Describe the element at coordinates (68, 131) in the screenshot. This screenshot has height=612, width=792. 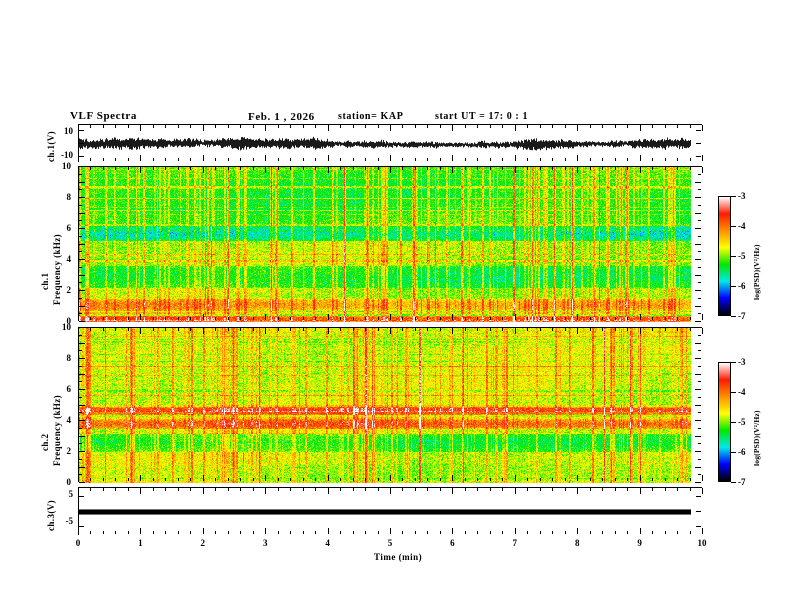
I see `ch1-ytick-pos: 10` at that location.